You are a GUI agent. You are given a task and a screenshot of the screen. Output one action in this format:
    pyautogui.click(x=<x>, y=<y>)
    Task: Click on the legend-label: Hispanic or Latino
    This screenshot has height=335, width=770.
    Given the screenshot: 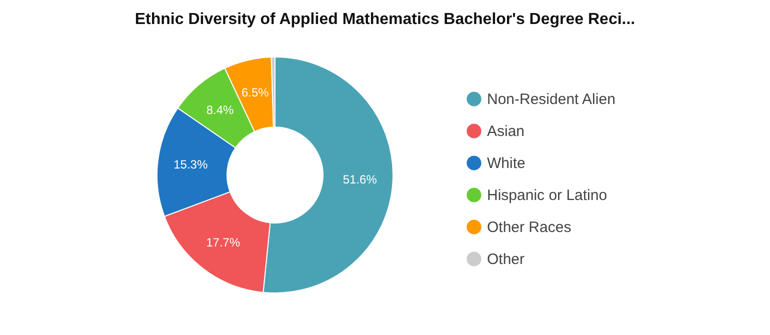 What is the action you would take?
    pyautogui.click(x=547, y=195)
    